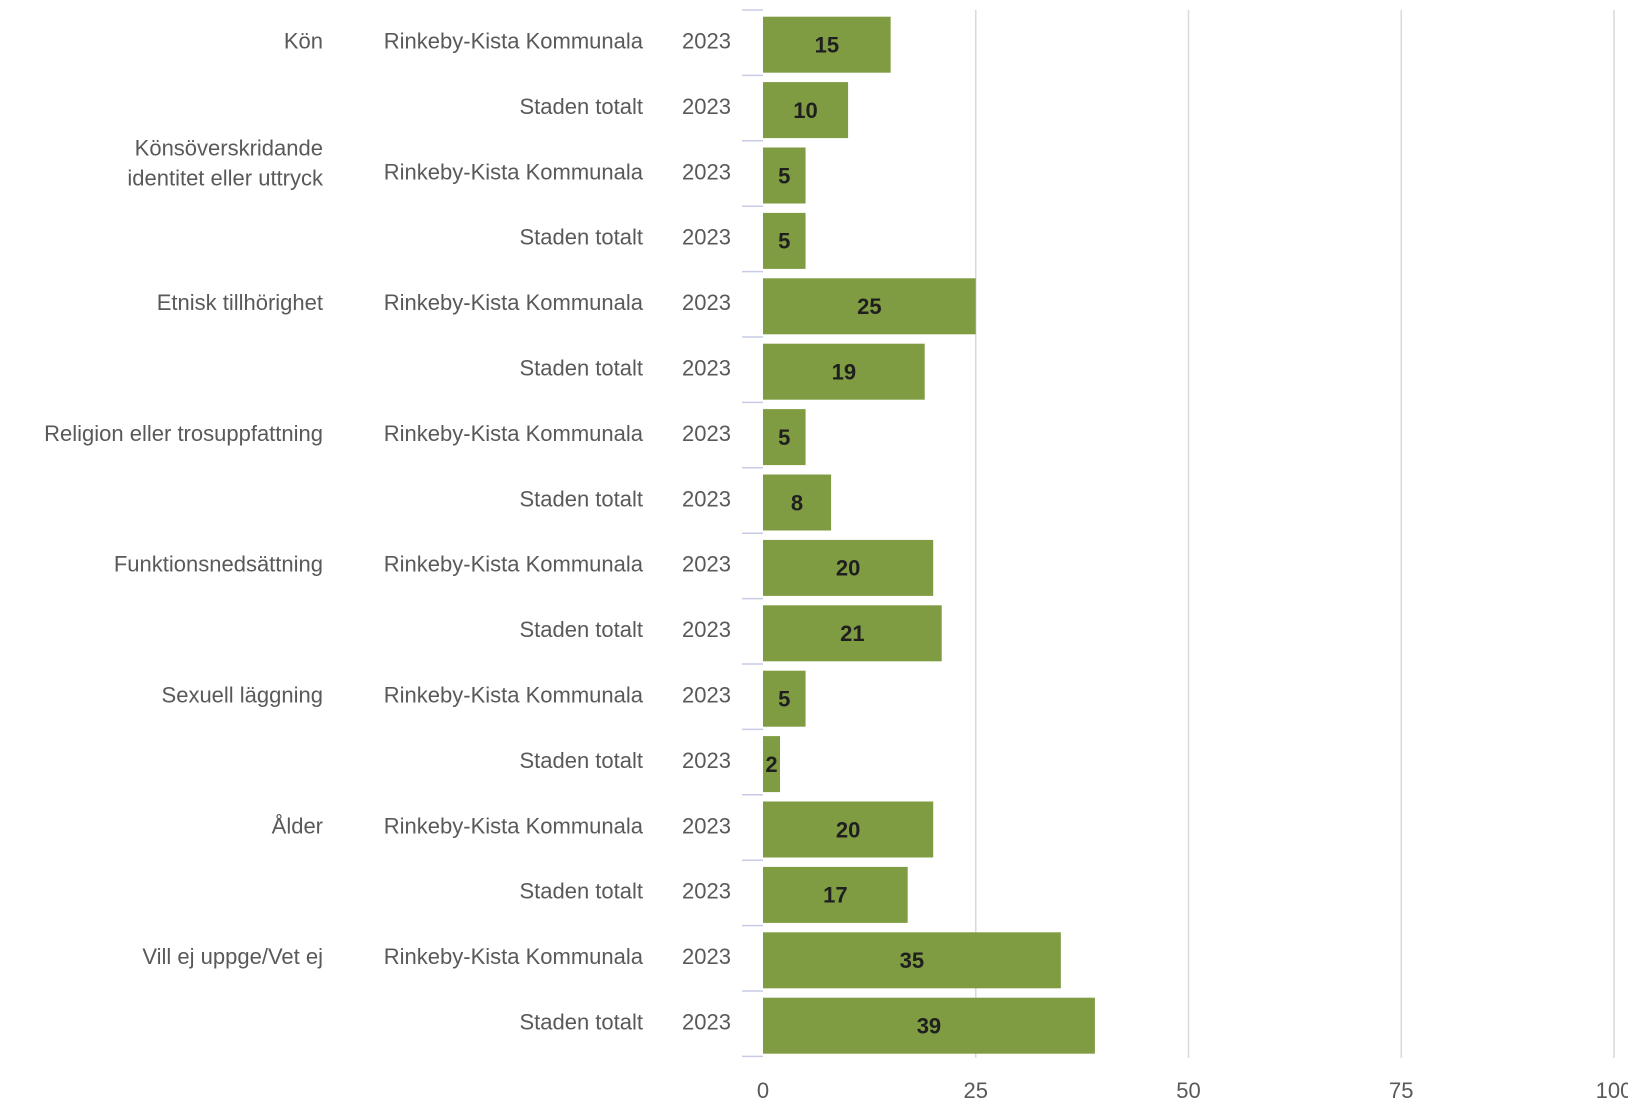 The width and height of the screenshot is (1628, 1100). I want to click on data-label: 25, so click(869, 306).